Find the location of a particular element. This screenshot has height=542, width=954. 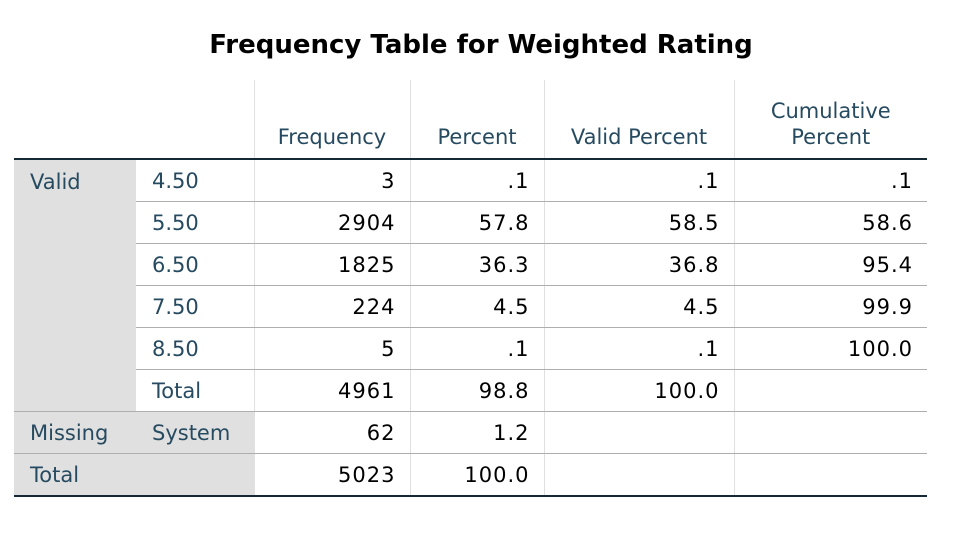

cell-frequency: 5023 is located at coordinates (331, 475).